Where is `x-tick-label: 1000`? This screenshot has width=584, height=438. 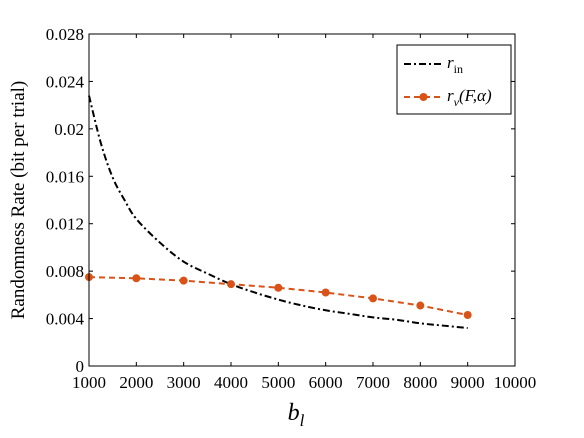
x-tick-label: 1000 is located at coordinates (89, 382).